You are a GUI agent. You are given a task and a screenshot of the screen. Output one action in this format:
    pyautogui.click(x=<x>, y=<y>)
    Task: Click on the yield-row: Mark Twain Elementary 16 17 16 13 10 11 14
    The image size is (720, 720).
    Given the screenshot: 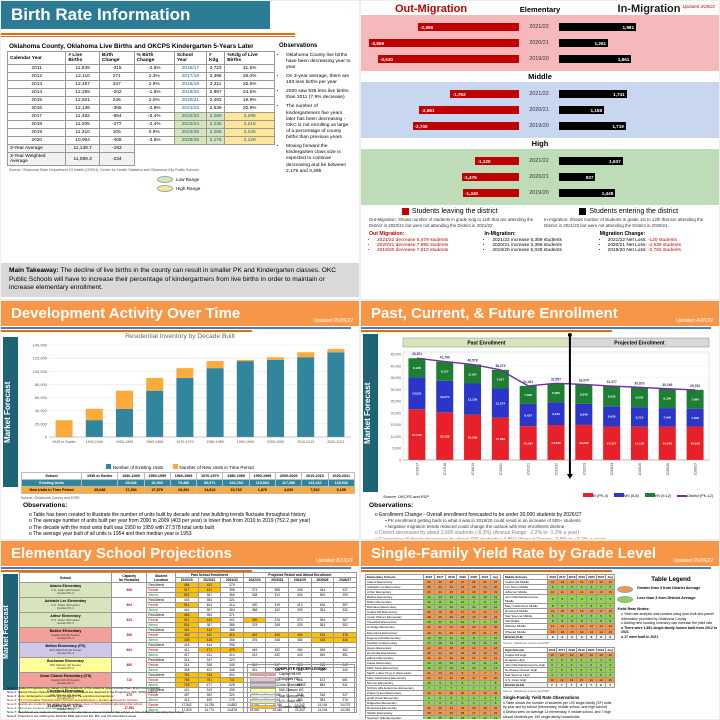 What is the action you would take?
    pyautogui.click(x=433, y=667)
    